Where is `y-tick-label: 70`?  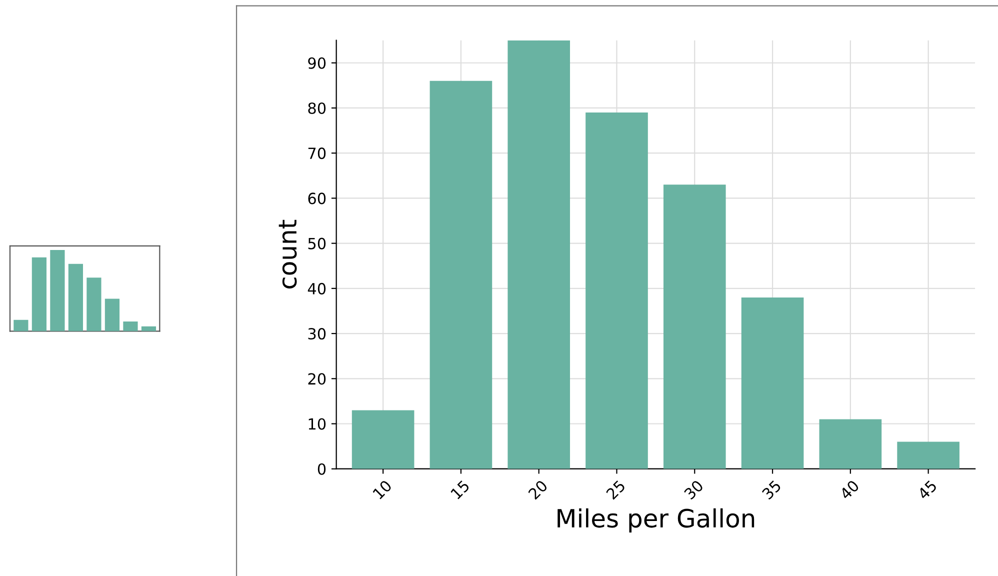 y-tick-label: 70 is located at coordinates (317, 154).